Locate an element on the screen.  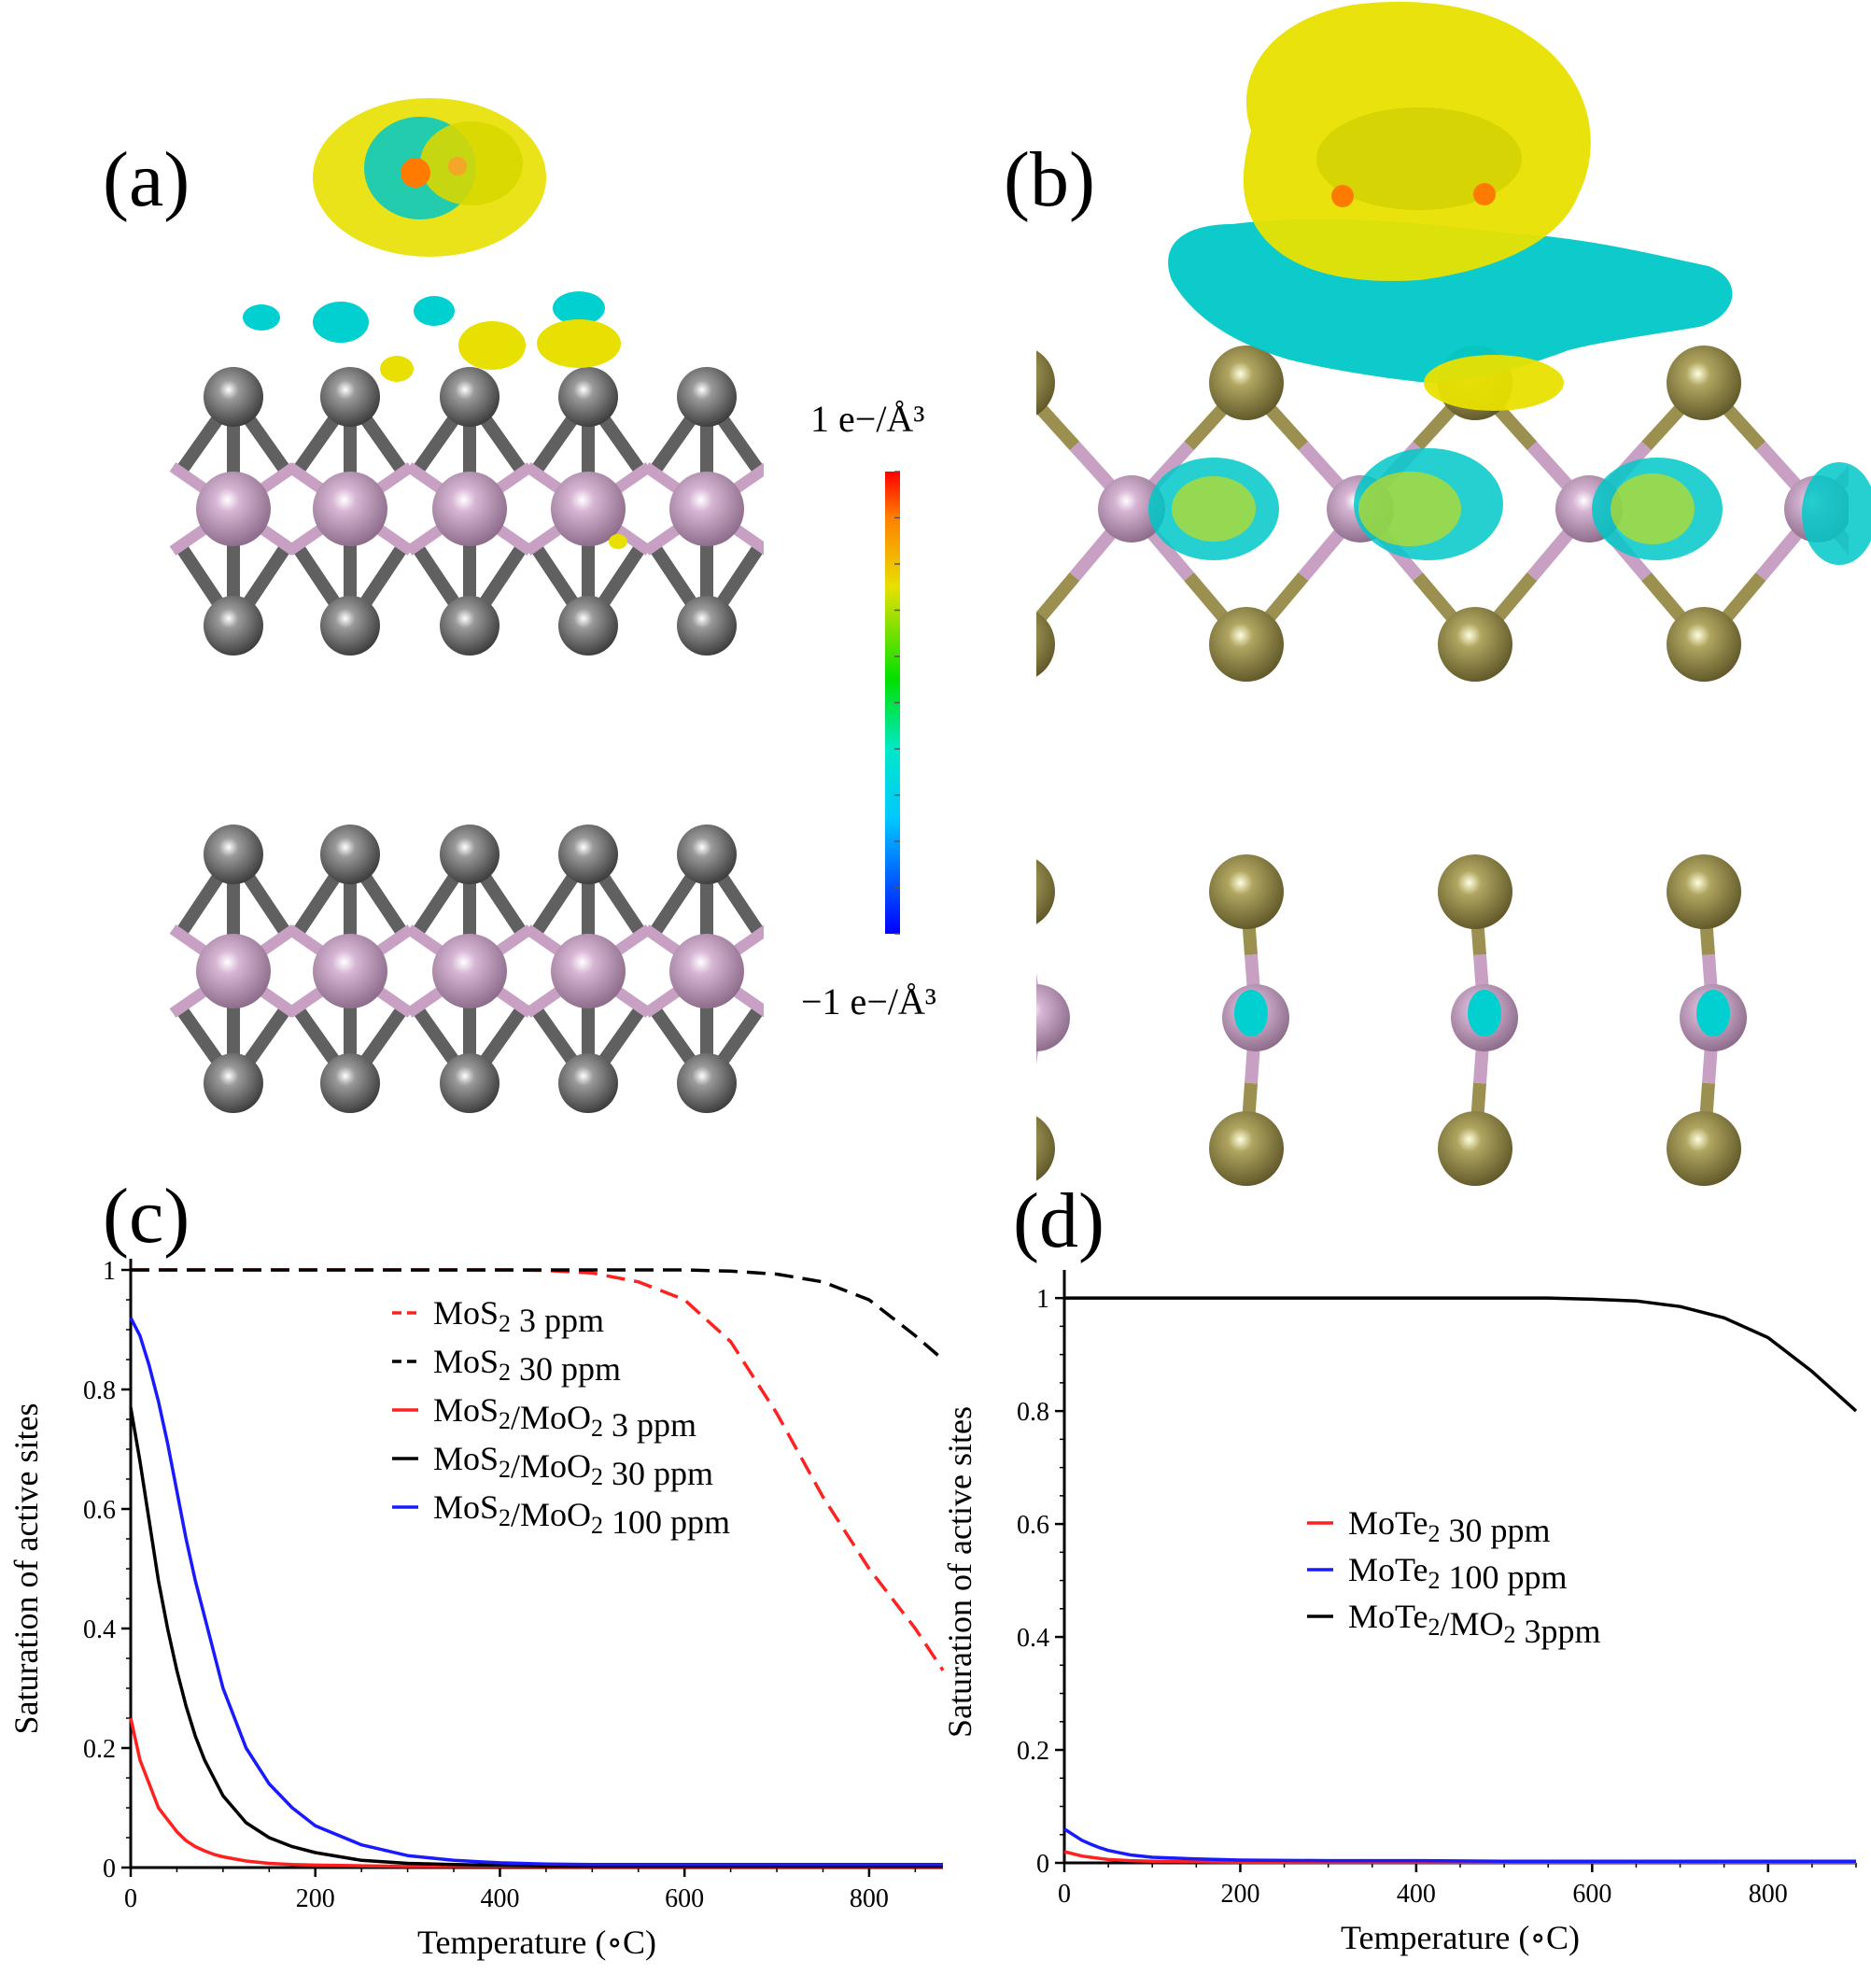
charge-density-panel-a is located at coordinates (435, 323).